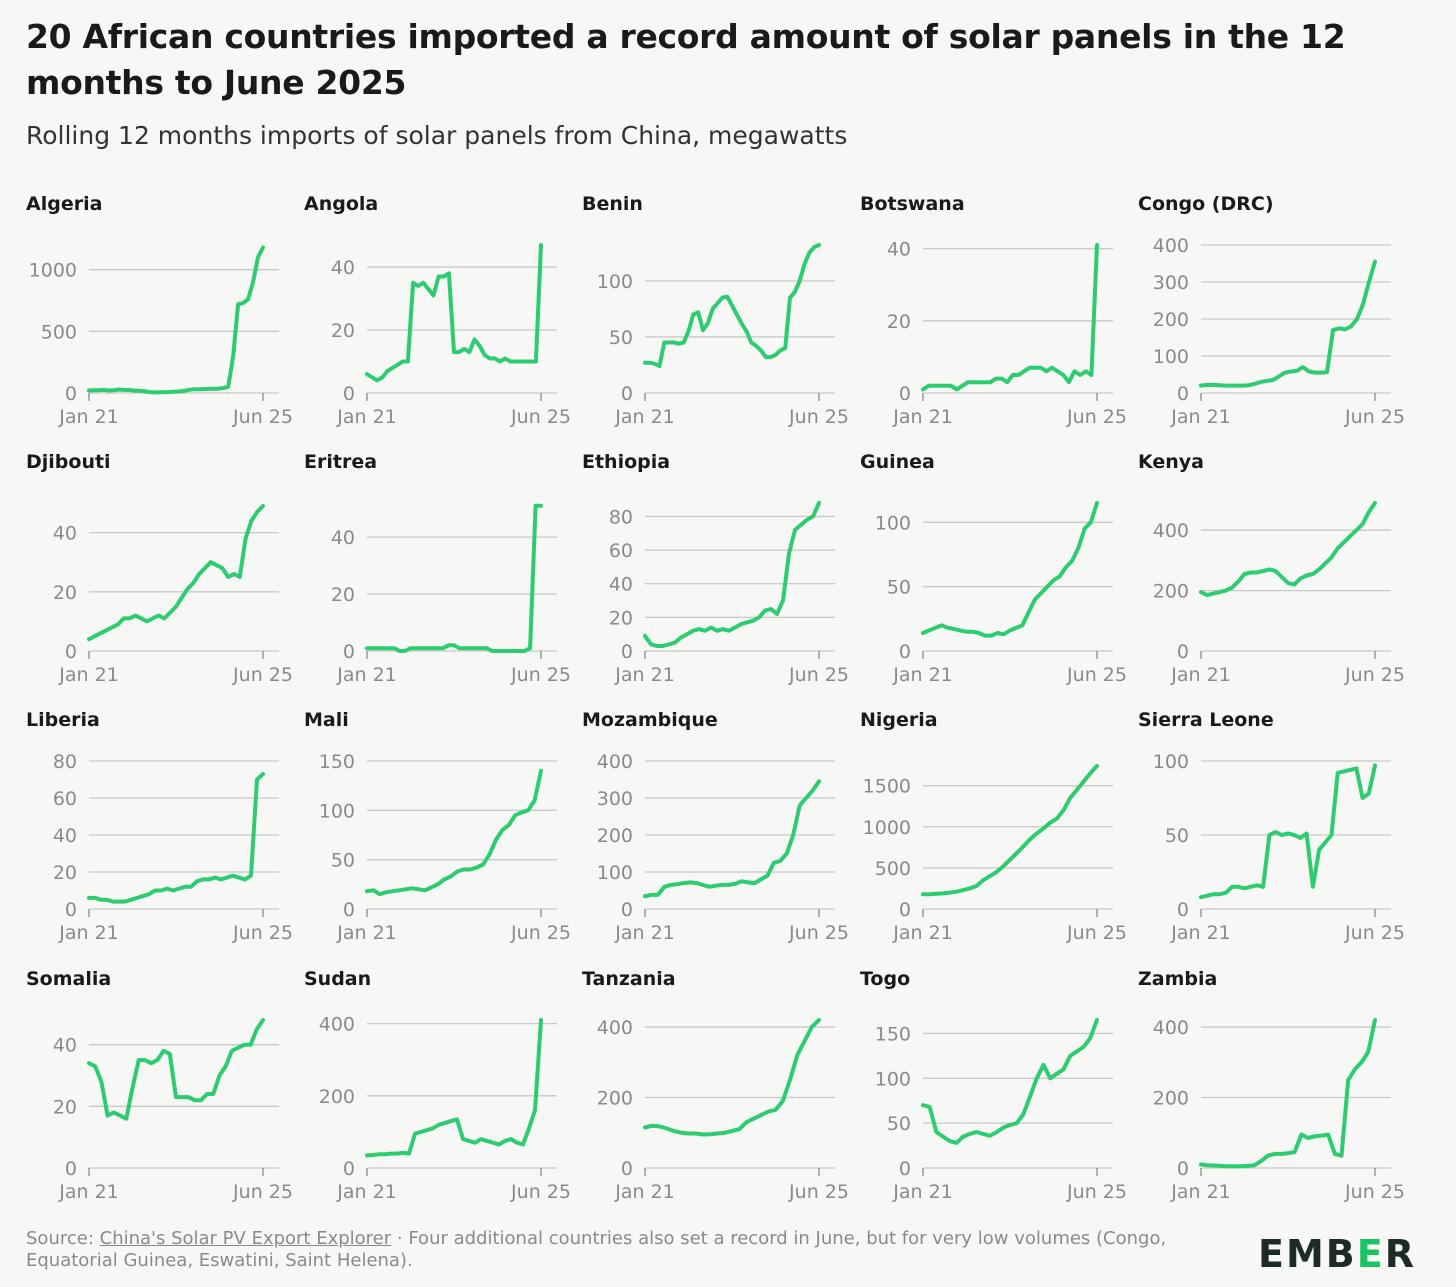 The width and height of the screenshot is (1456, 1287). What do you see at coordinates (615, 799) in the screenshot?
I see `y-tick-label: 300` at bounding box center [615, 799].